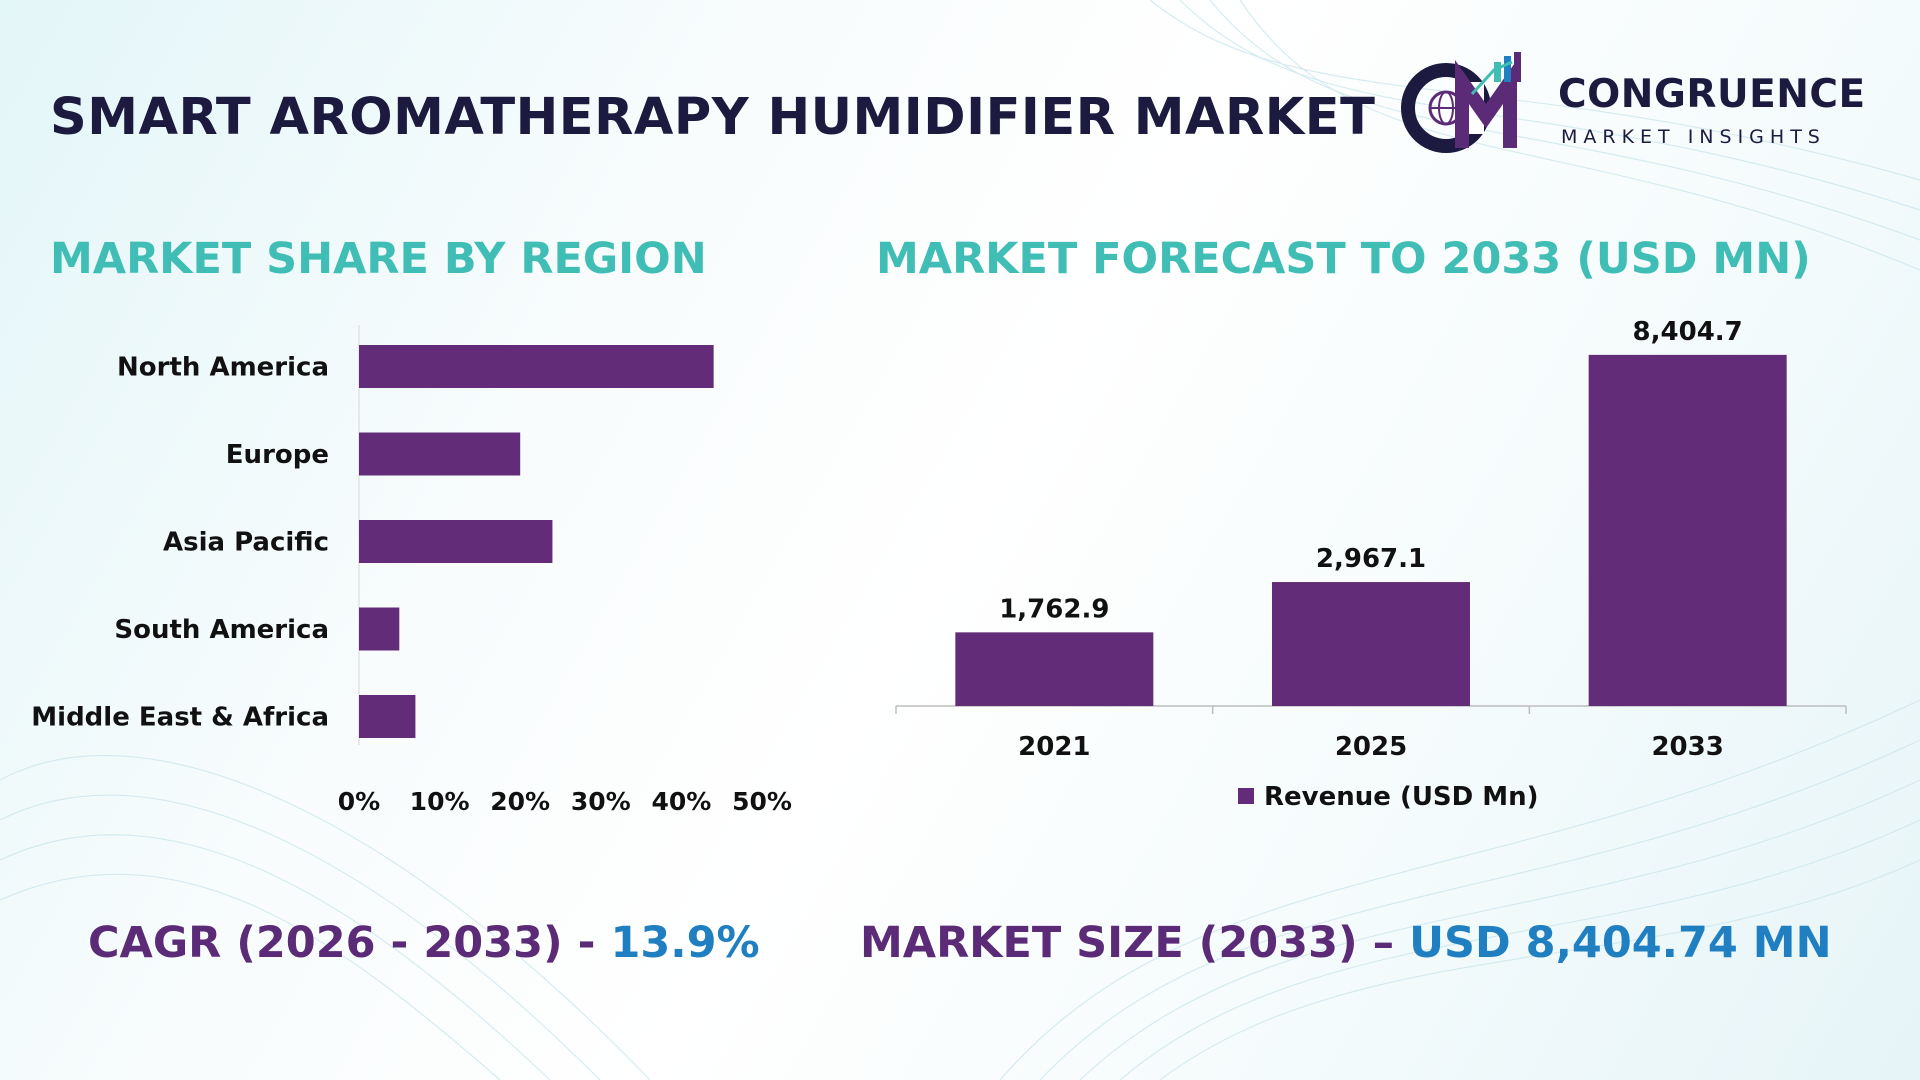  What do you see at coordinates (1054, 747) in the screenshot?
I see `forecast-x-tick-2021: 2021` at bounding box center [1054, 747].